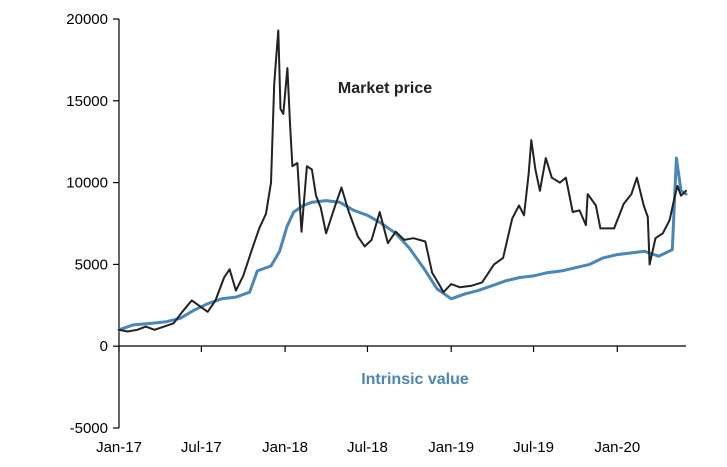 The image size is (727, 467). What do you see at coordinates (617, 447) in the screenshot?
I see `x-tick-label: Jan-20` at bounding box center [617, 447].